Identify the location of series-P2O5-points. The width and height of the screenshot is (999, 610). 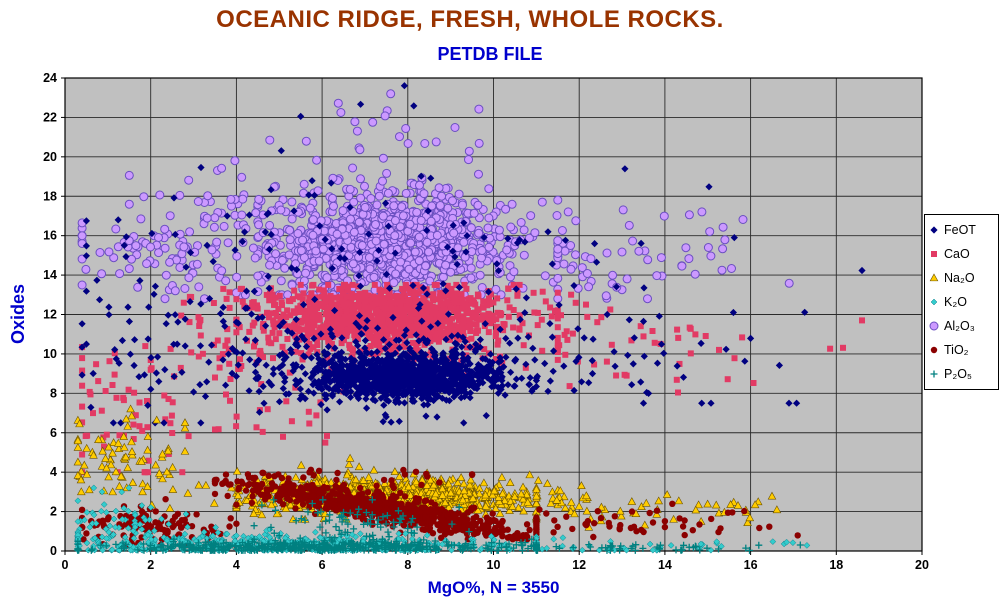
(439, 525).